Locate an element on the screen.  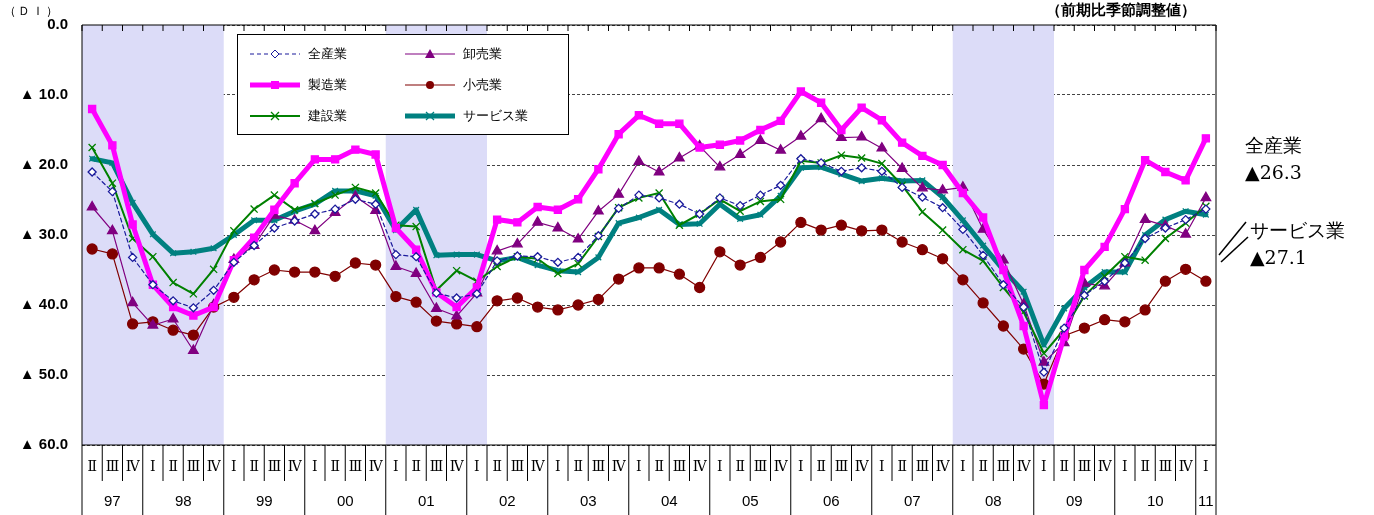
text: 97 is located at coordinates (112, 501).